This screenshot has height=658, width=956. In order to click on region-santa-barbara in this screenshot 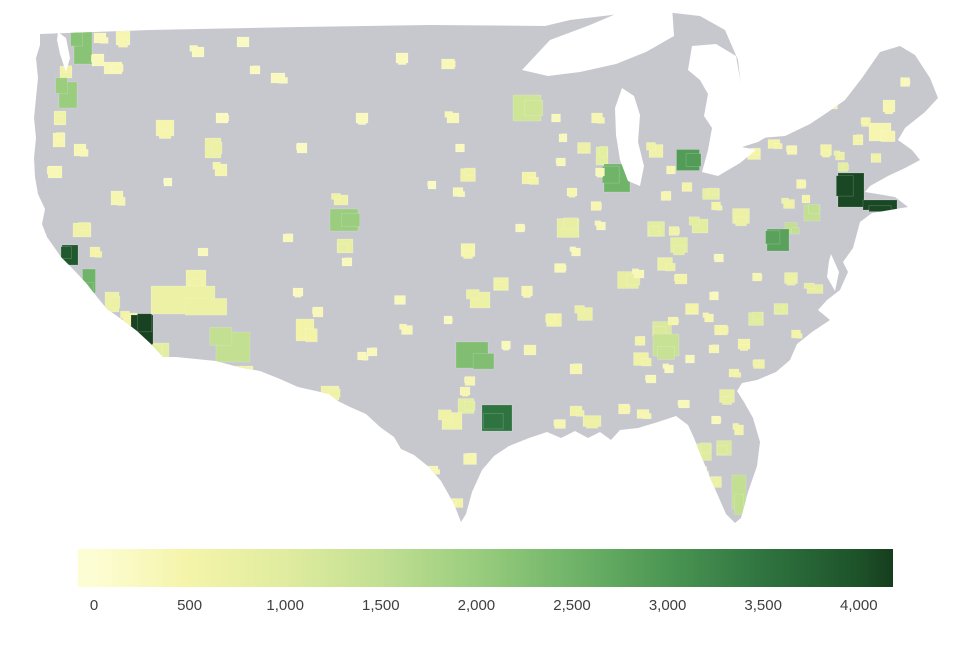, I will do `click(120, 330)`.